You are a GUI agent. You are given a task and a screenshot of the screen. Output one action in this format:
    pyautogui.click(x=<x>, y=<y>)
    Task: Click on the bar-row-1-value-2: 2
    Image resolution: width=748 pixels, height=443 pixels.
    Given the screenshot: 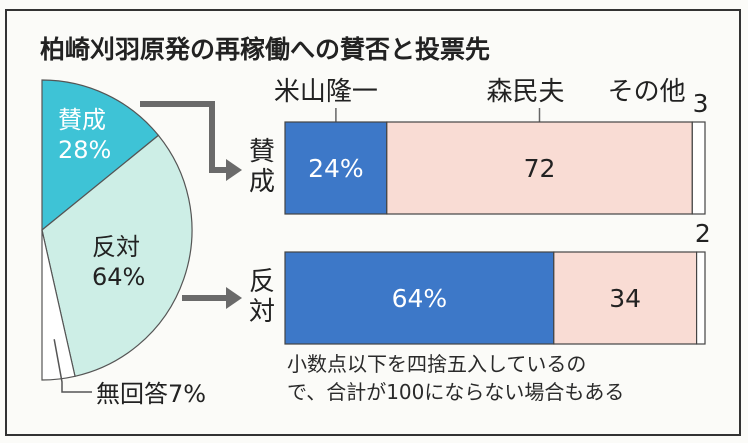 What is the action you would take?
    pyautogui.click(x=703, y=233)
    